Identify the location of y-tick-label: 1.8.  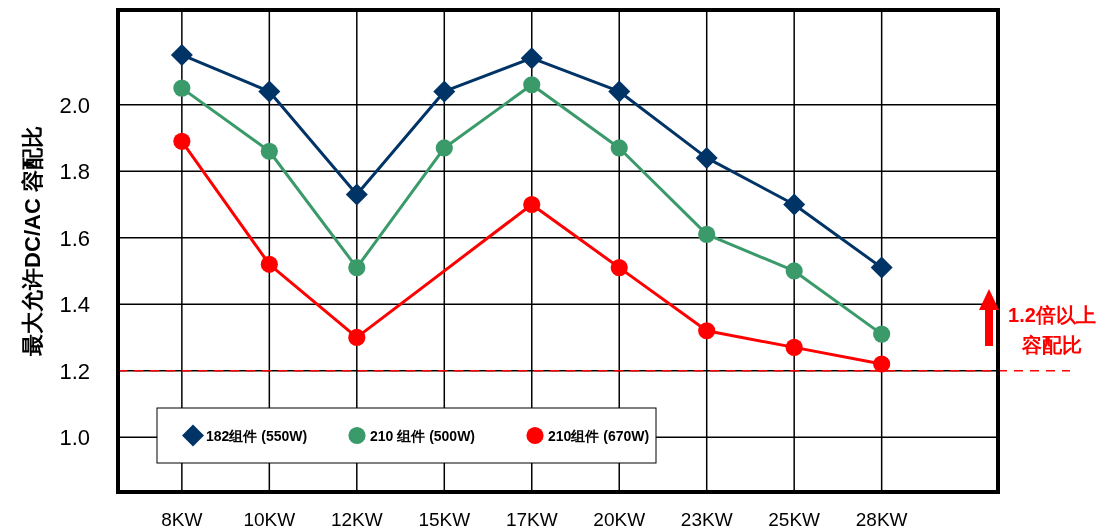
(74, 172).